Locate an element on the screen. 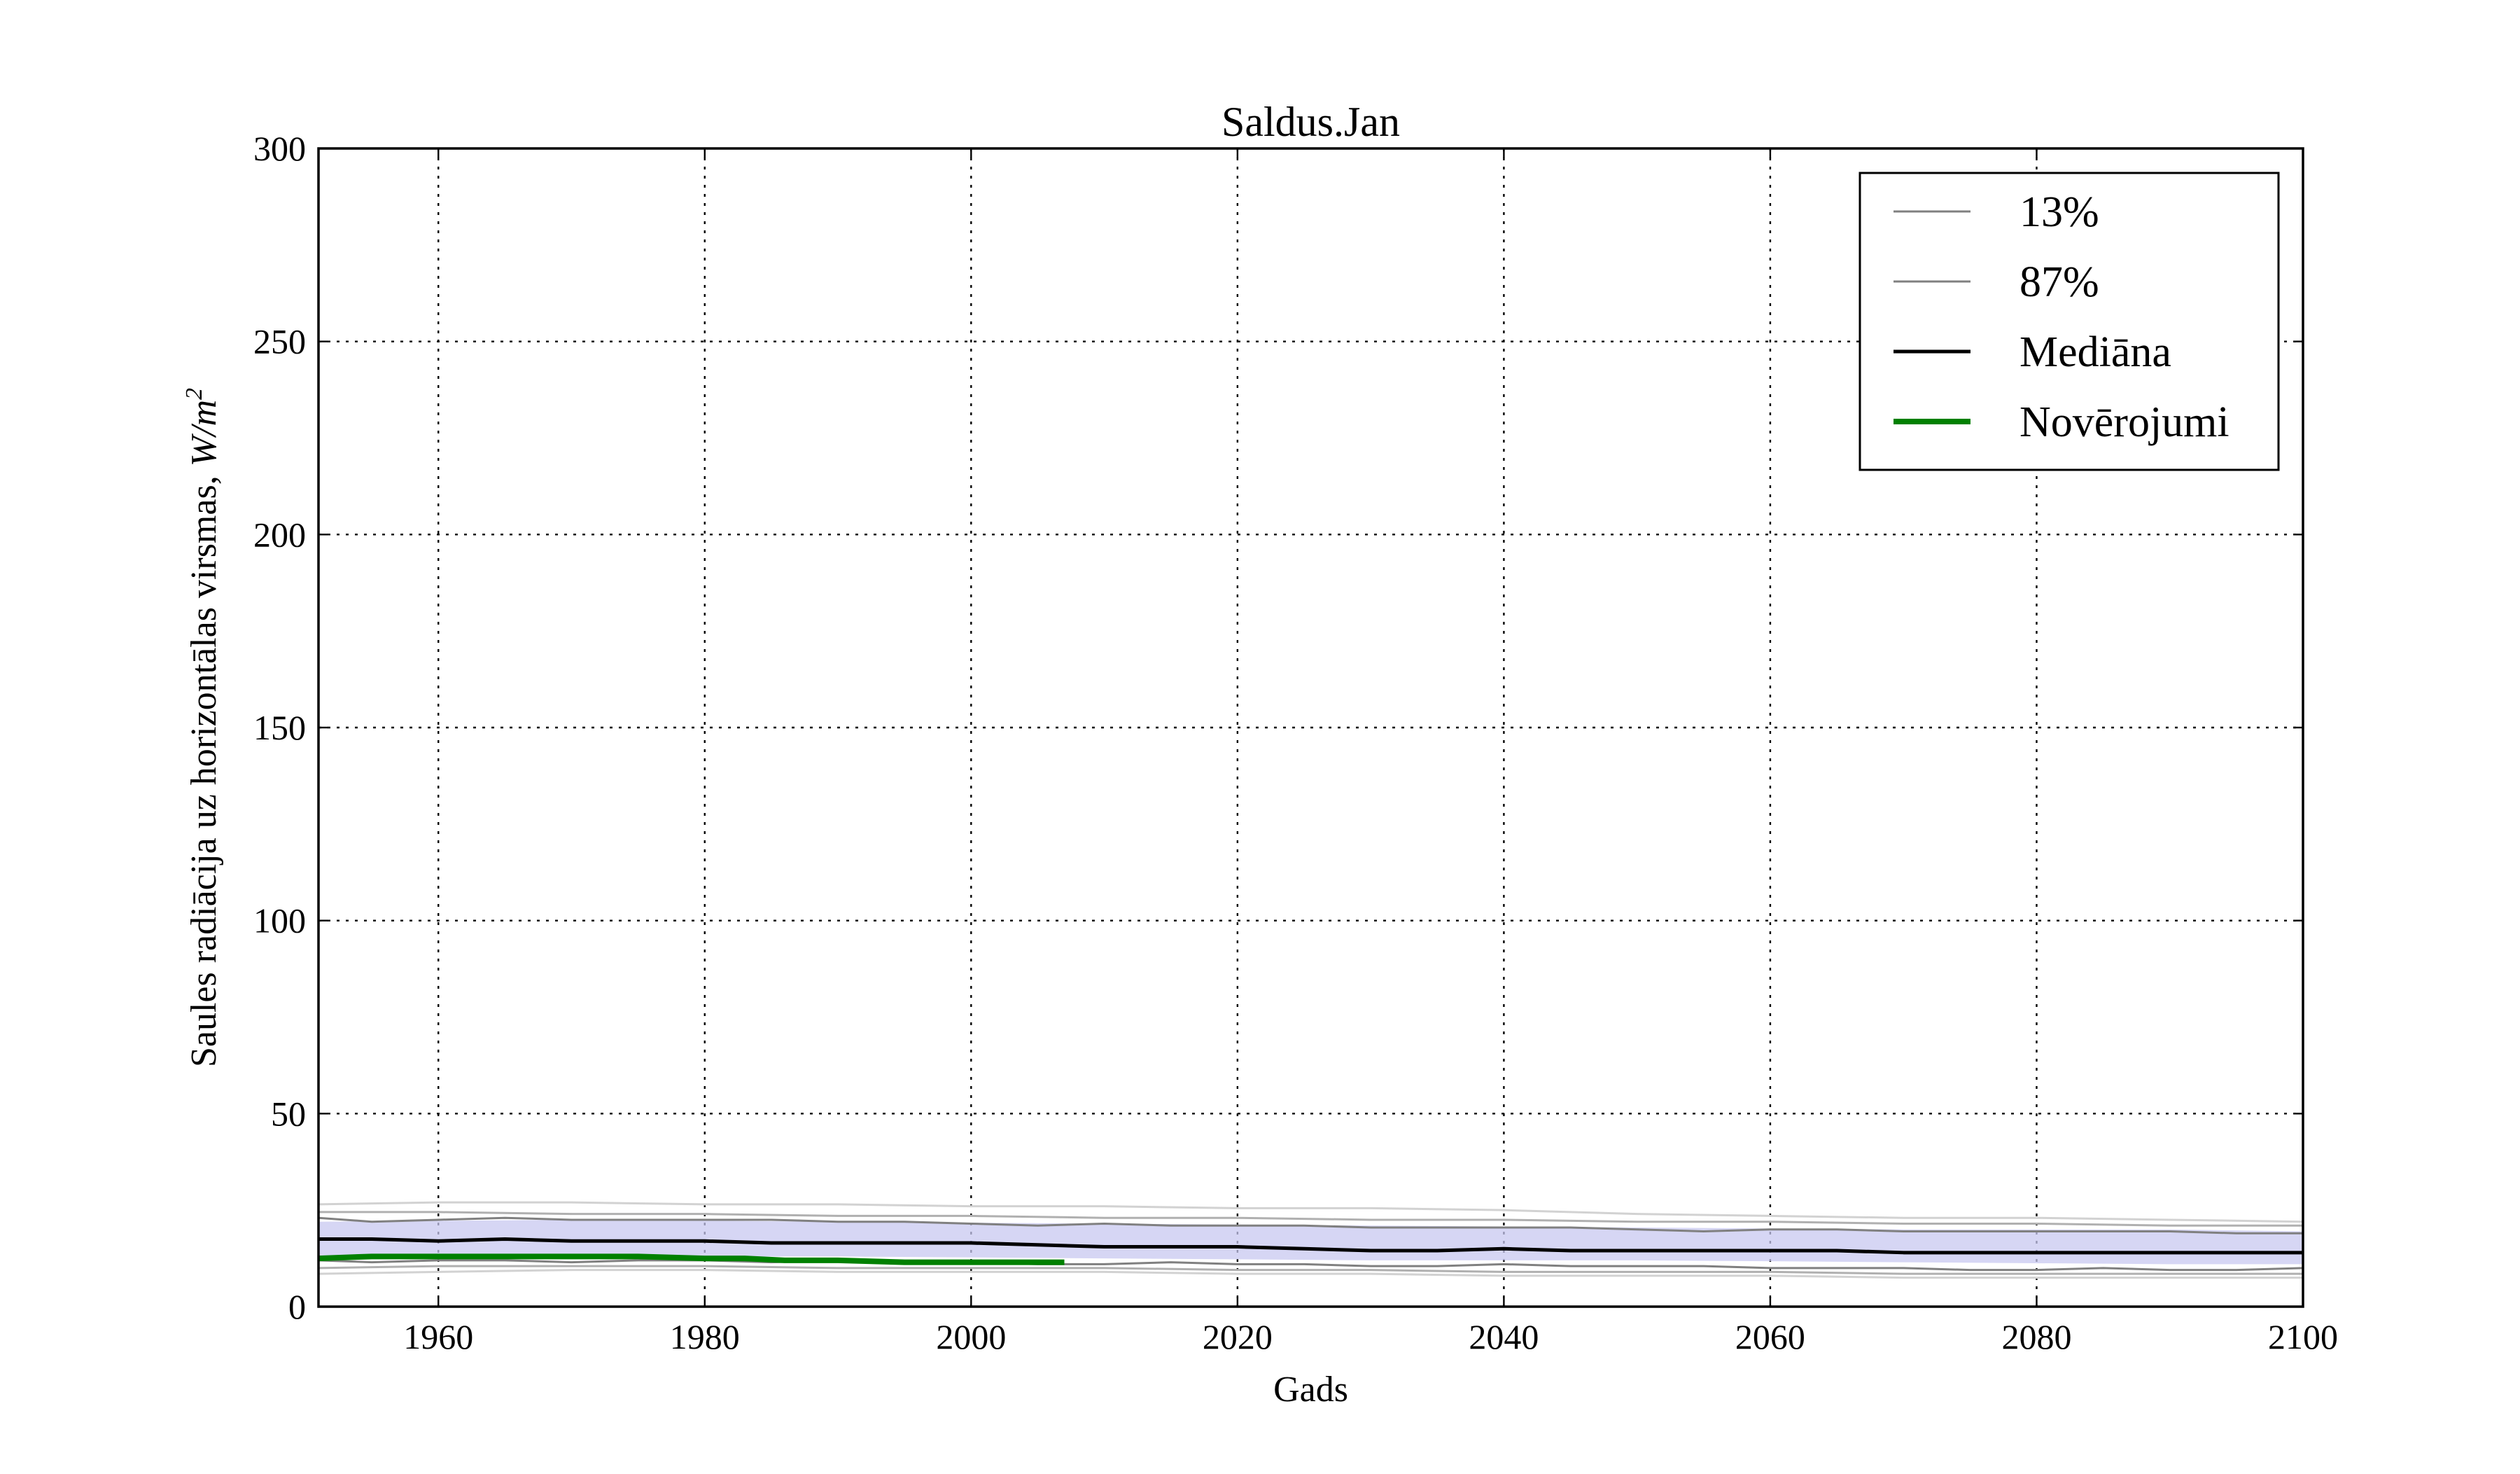  x-tick-label: 2040 is located at coordinates (1504, 1336).